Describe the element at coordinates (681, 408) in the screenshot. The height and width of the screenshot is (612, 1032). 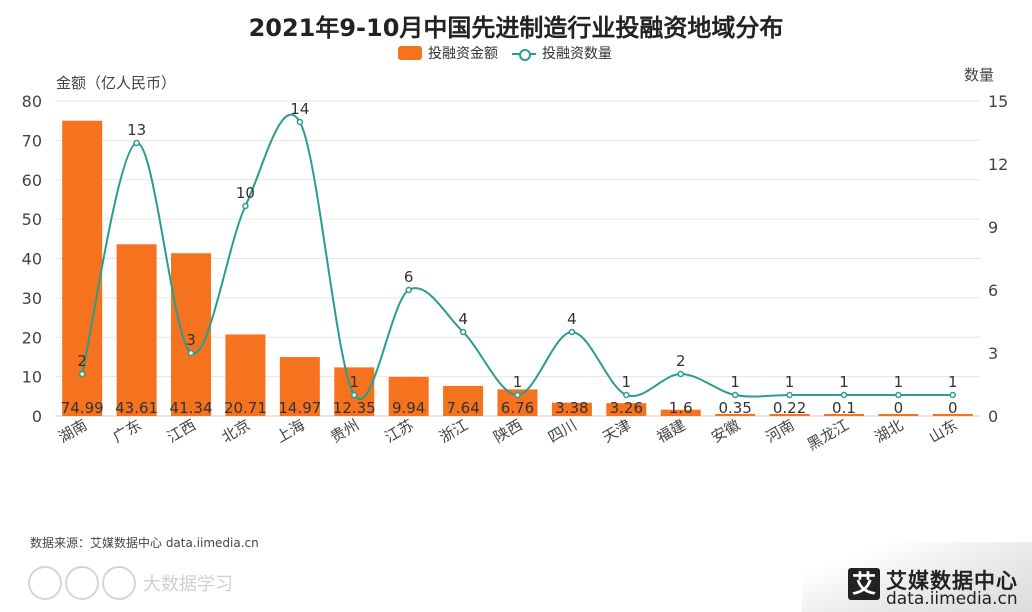
I see `bar-value-label: 1.6` at that location.